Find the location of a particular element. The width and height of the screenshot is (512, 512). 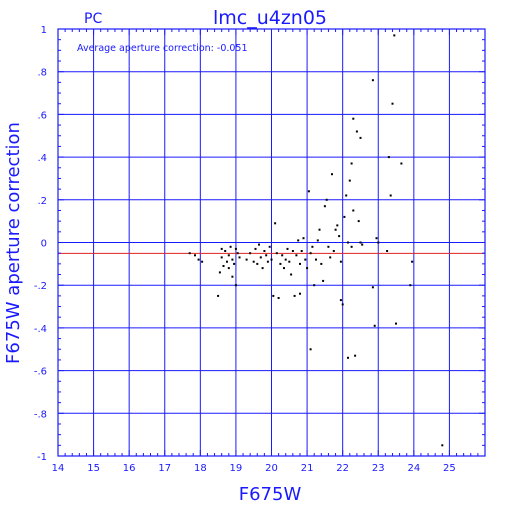

x-tick-label: 15 is located at coordinates (93, 468).